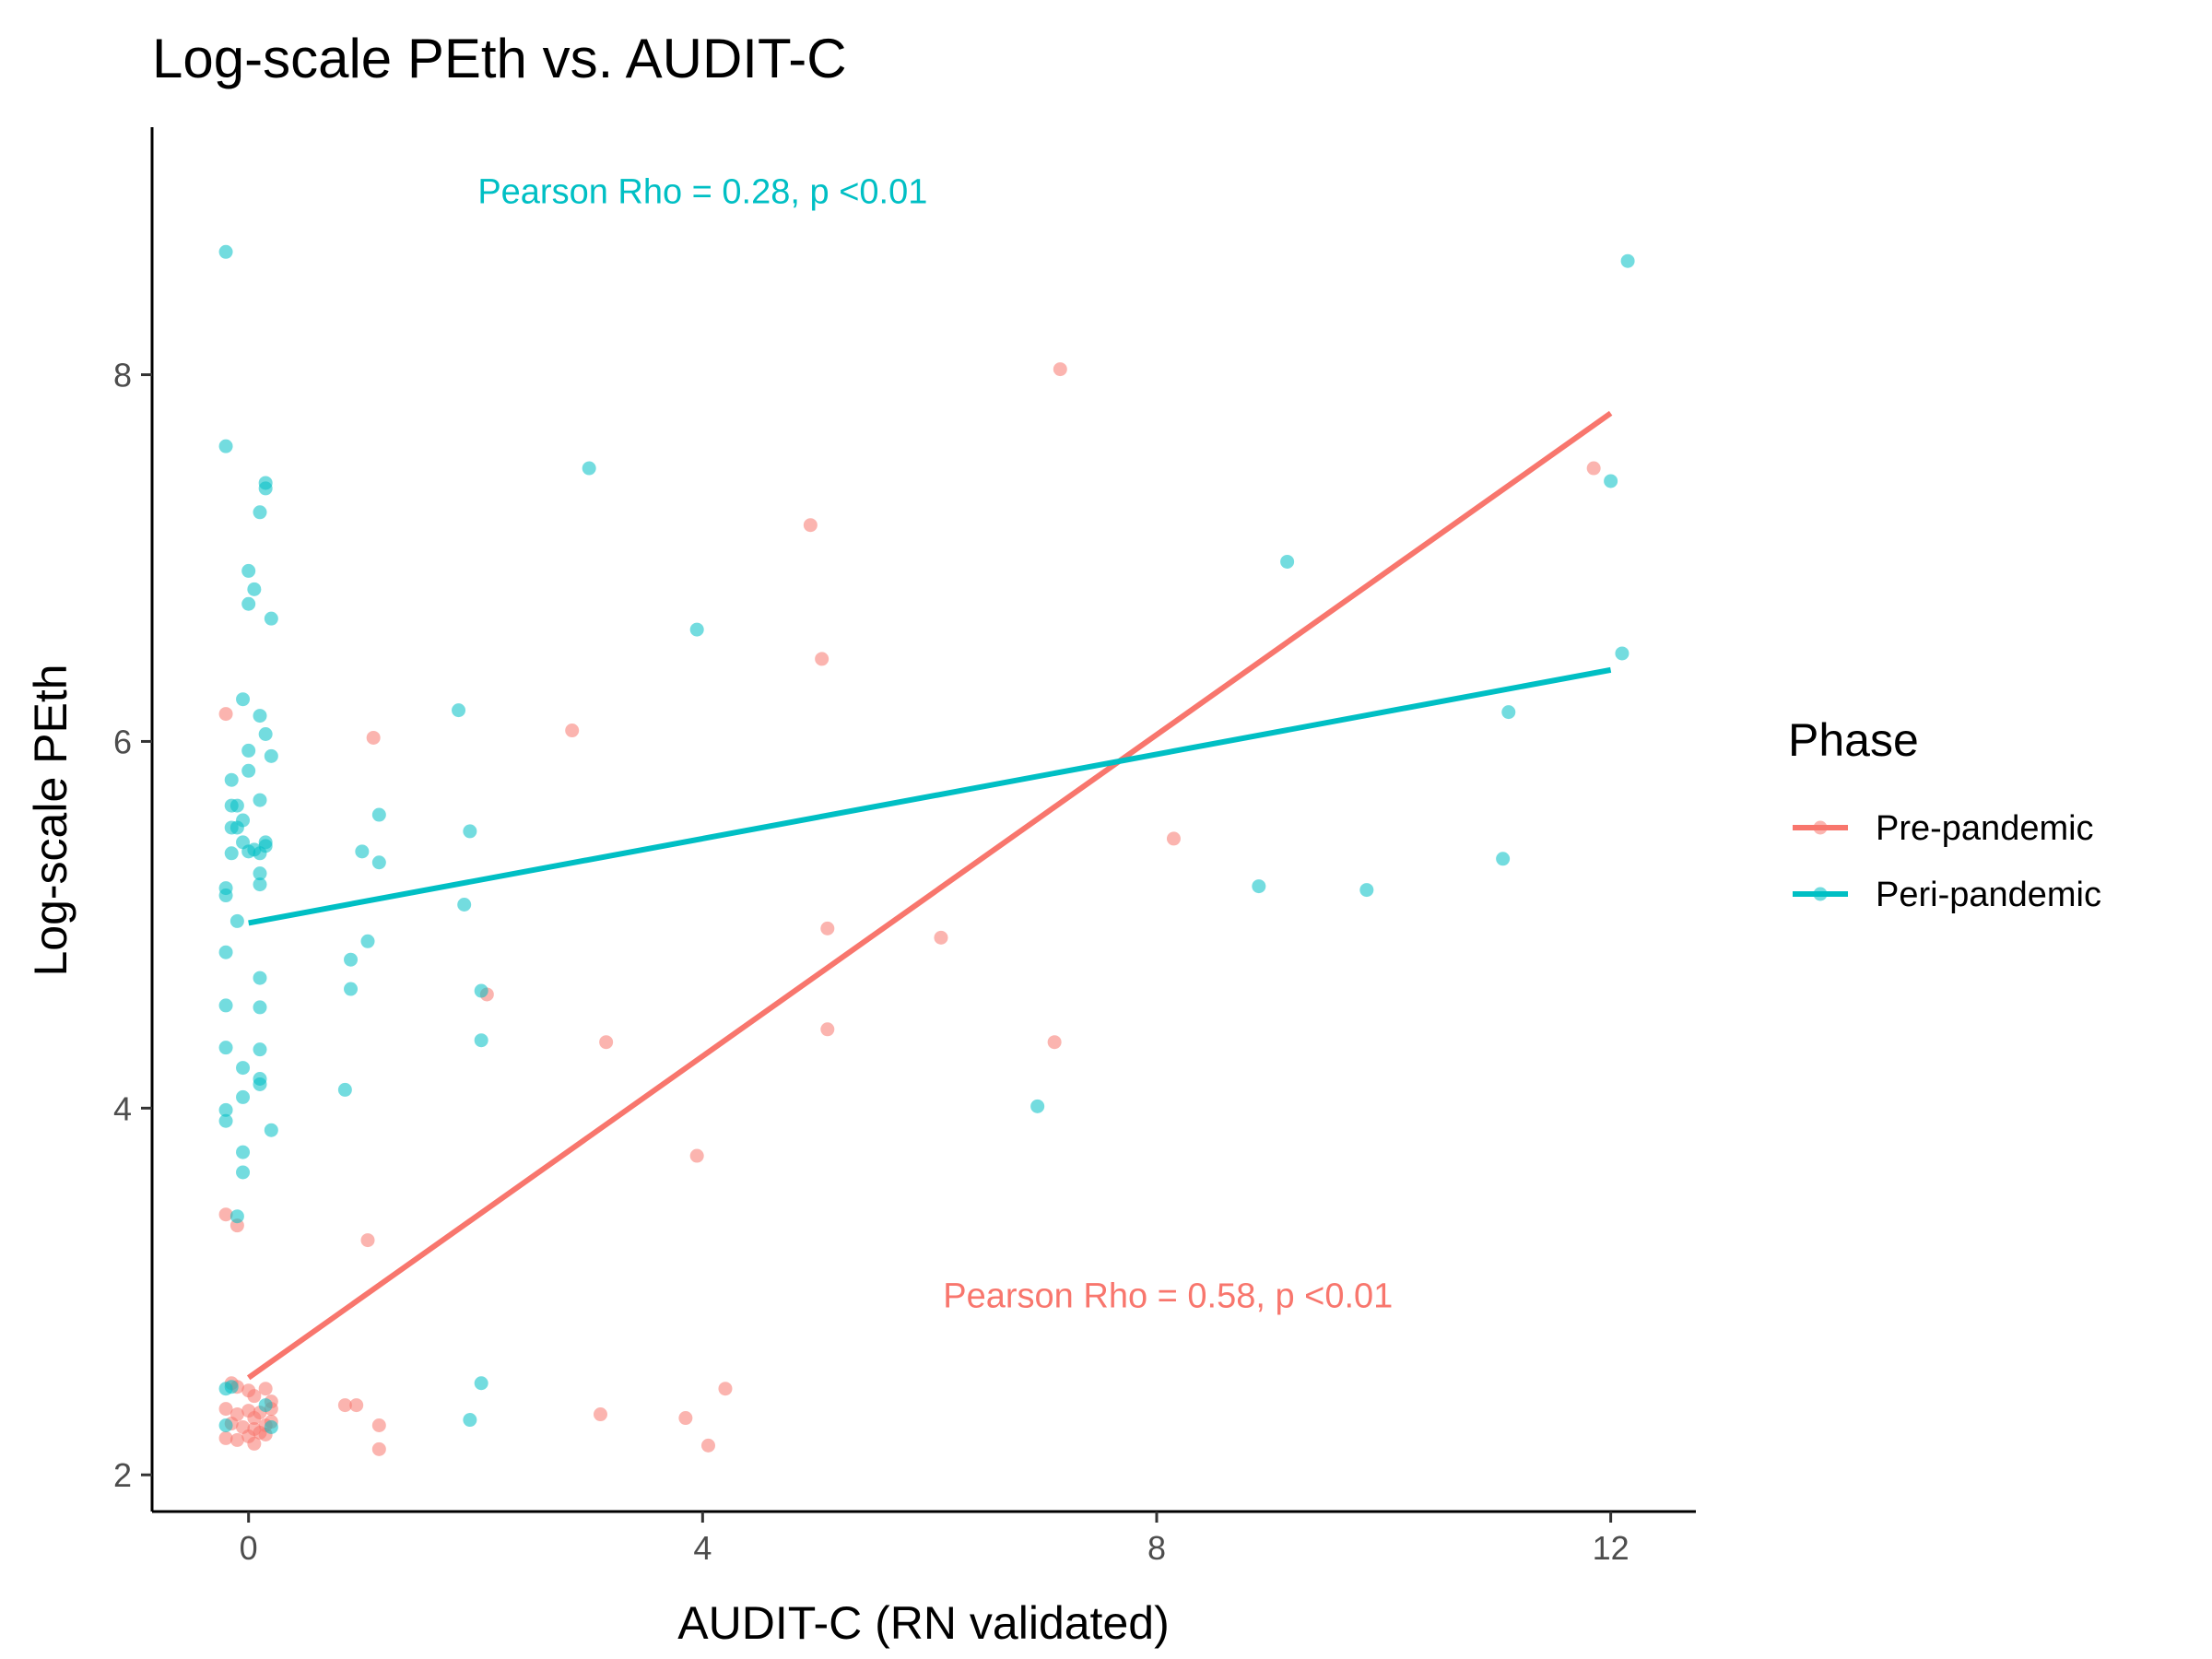 Image resolution: width=2212 pixels, height=1659 pixels. I want to click on legend-item-pre-pandemic: Pre-pandemic, so click(1943, 828).